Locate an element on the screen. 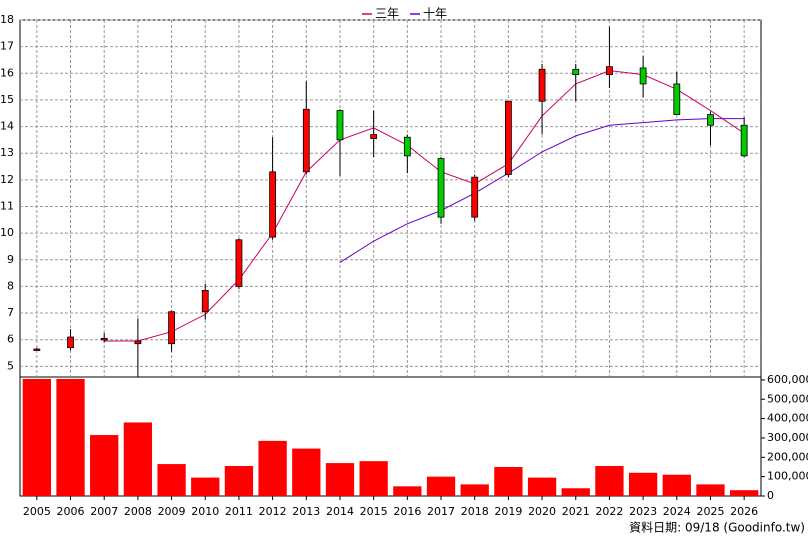 The height and width of the screenshot is (540, 808). x-tick-label: 2025 is located at coordinates (710, 511).